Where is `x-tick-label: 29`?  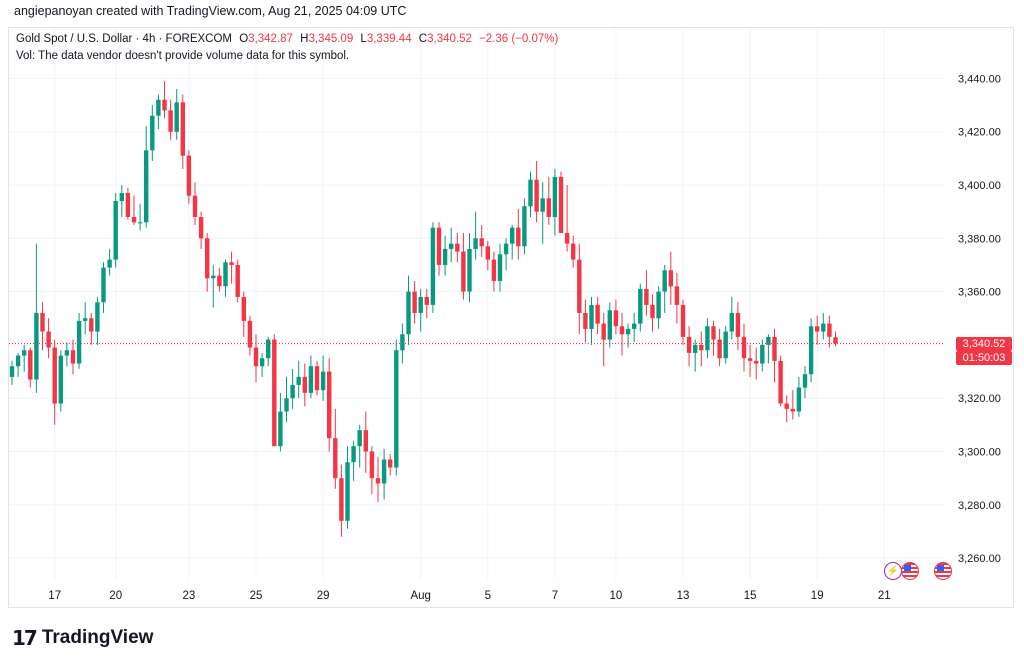 x-tick-label: 29 is located at coordinates (323, 596).